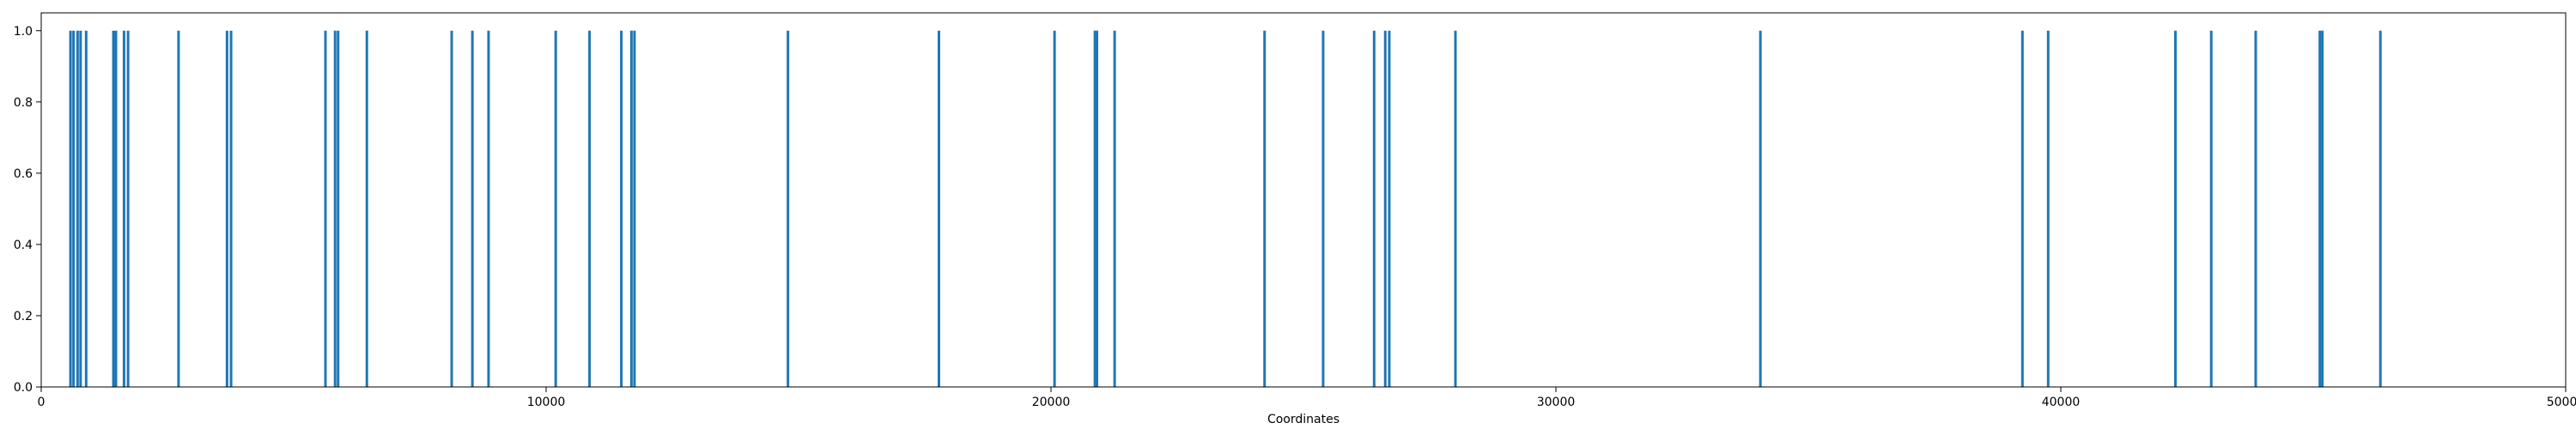 The image size is (2576, 429). I want to click on x-tick-label: 0, so click(42, 402).